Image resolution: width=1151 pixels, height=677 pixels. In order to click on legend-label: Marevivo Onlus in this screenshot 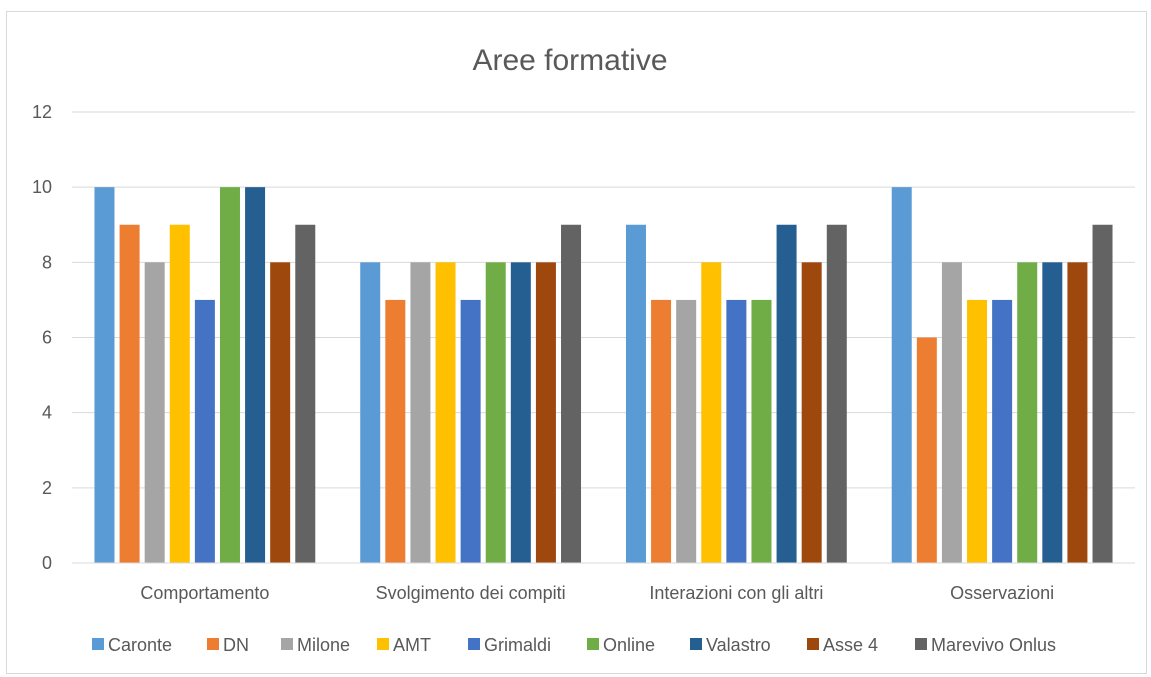, I will do `click(993, 645)`.